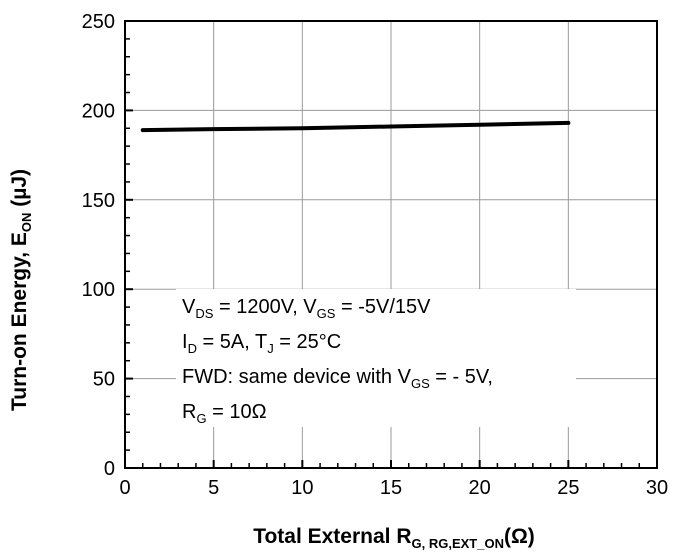 The height and width of the screenshot is (552, 673). I want to click on series-layer, so click(355, 126).